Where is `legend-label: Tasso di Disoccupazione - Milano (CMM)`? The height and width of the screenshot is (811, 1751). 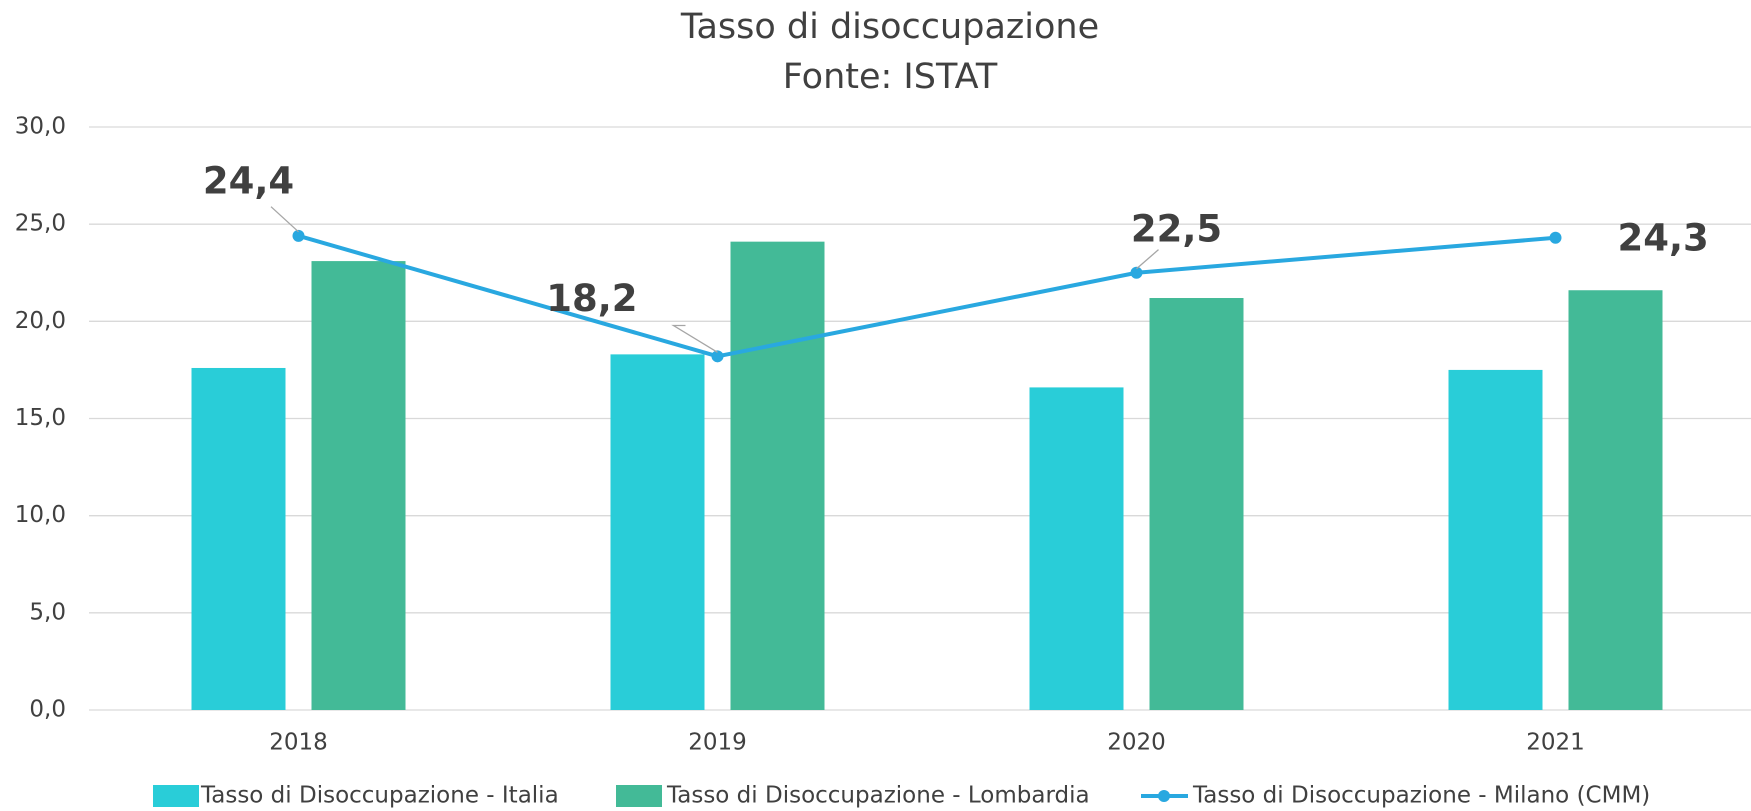 legend-label: Tasso di Disoccupazione - Milano (CMM) is located at coordinates (1421, 796).